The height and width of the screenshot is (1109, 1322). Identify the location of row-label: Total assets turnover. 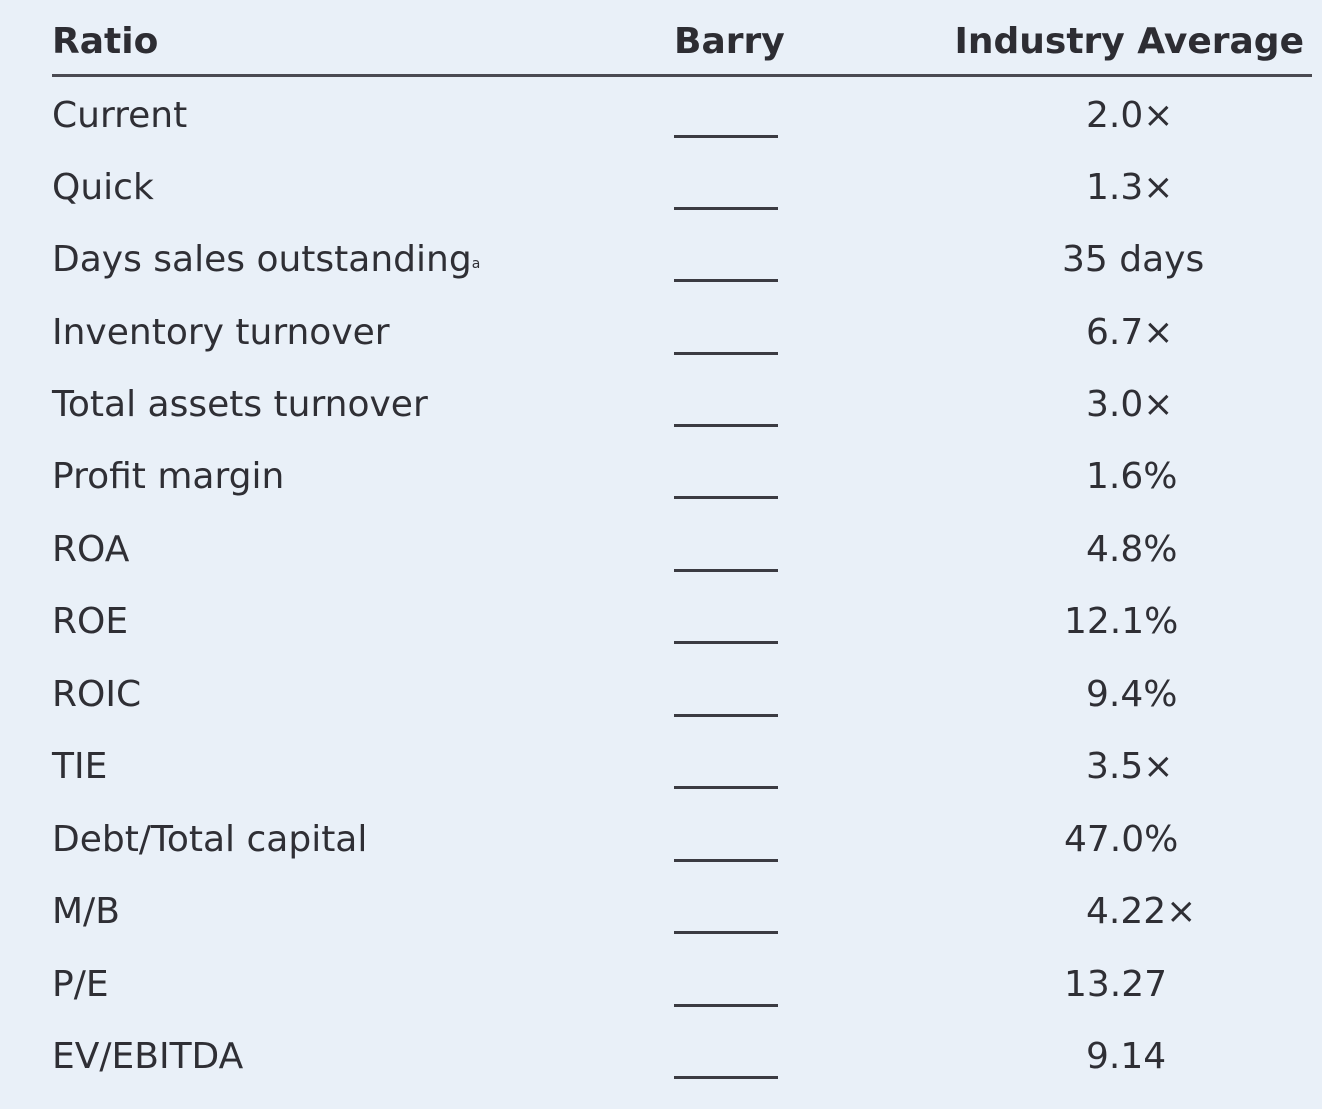
(240, 404).